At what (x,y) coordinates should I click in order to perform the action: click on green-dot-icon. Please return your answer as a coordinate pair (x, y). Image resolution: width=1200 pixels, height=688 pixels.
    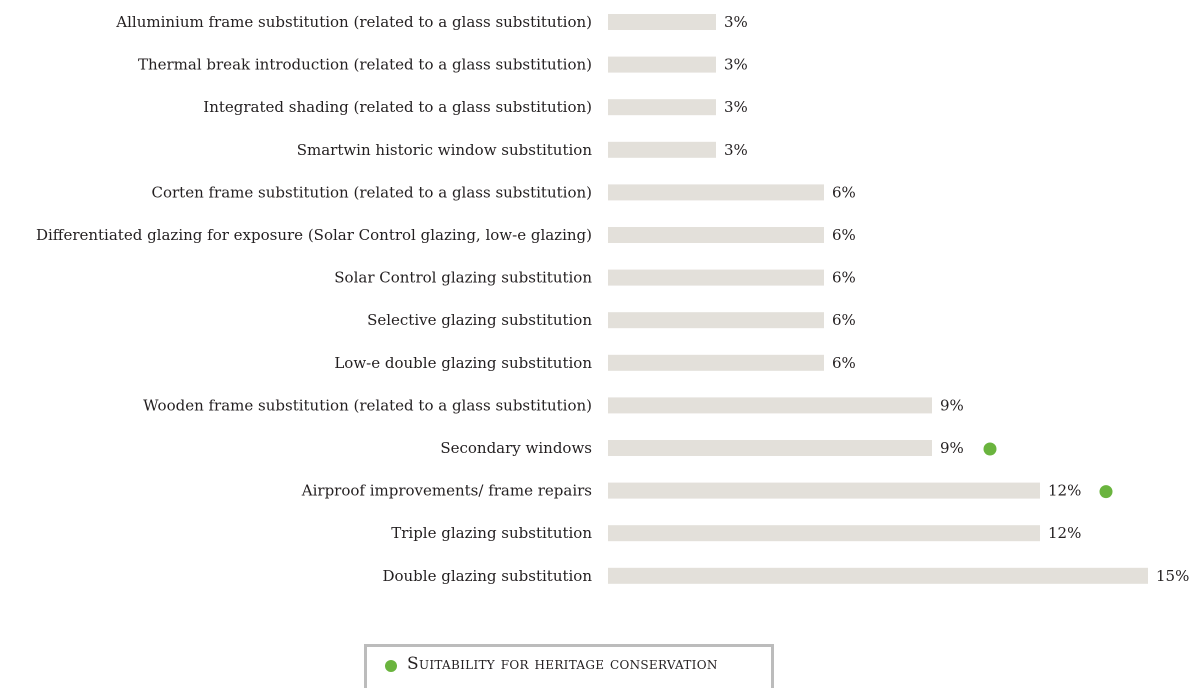
    Looking at the image, I should click on (391, 666).